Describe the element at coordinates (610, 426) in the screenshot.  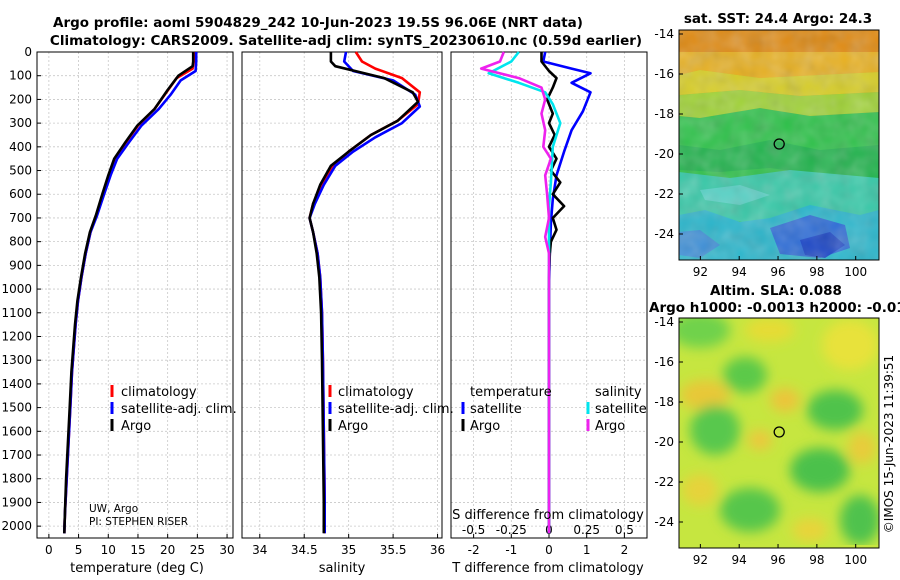
I see `legend-s-argo-label: Argo` at that location.